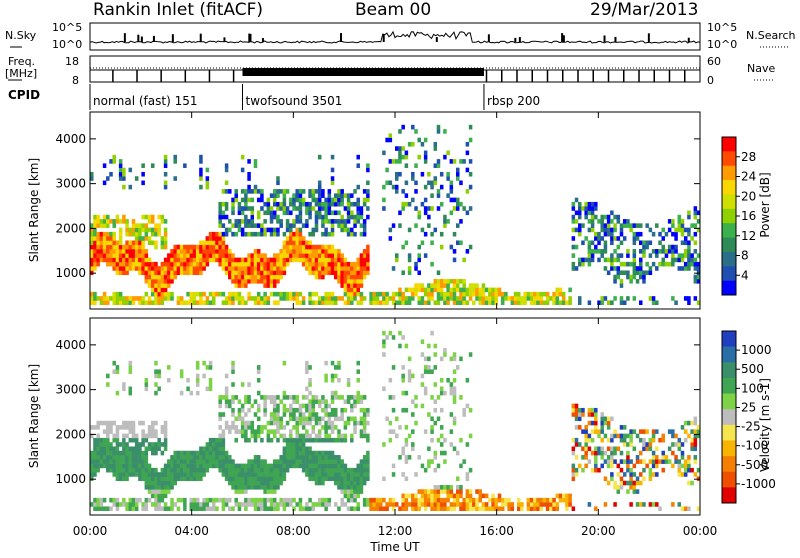 The image size is (800, 558). Describe the element at coordinates (729, 401) in the screenshot. I see `colorbar-segment` at that location.